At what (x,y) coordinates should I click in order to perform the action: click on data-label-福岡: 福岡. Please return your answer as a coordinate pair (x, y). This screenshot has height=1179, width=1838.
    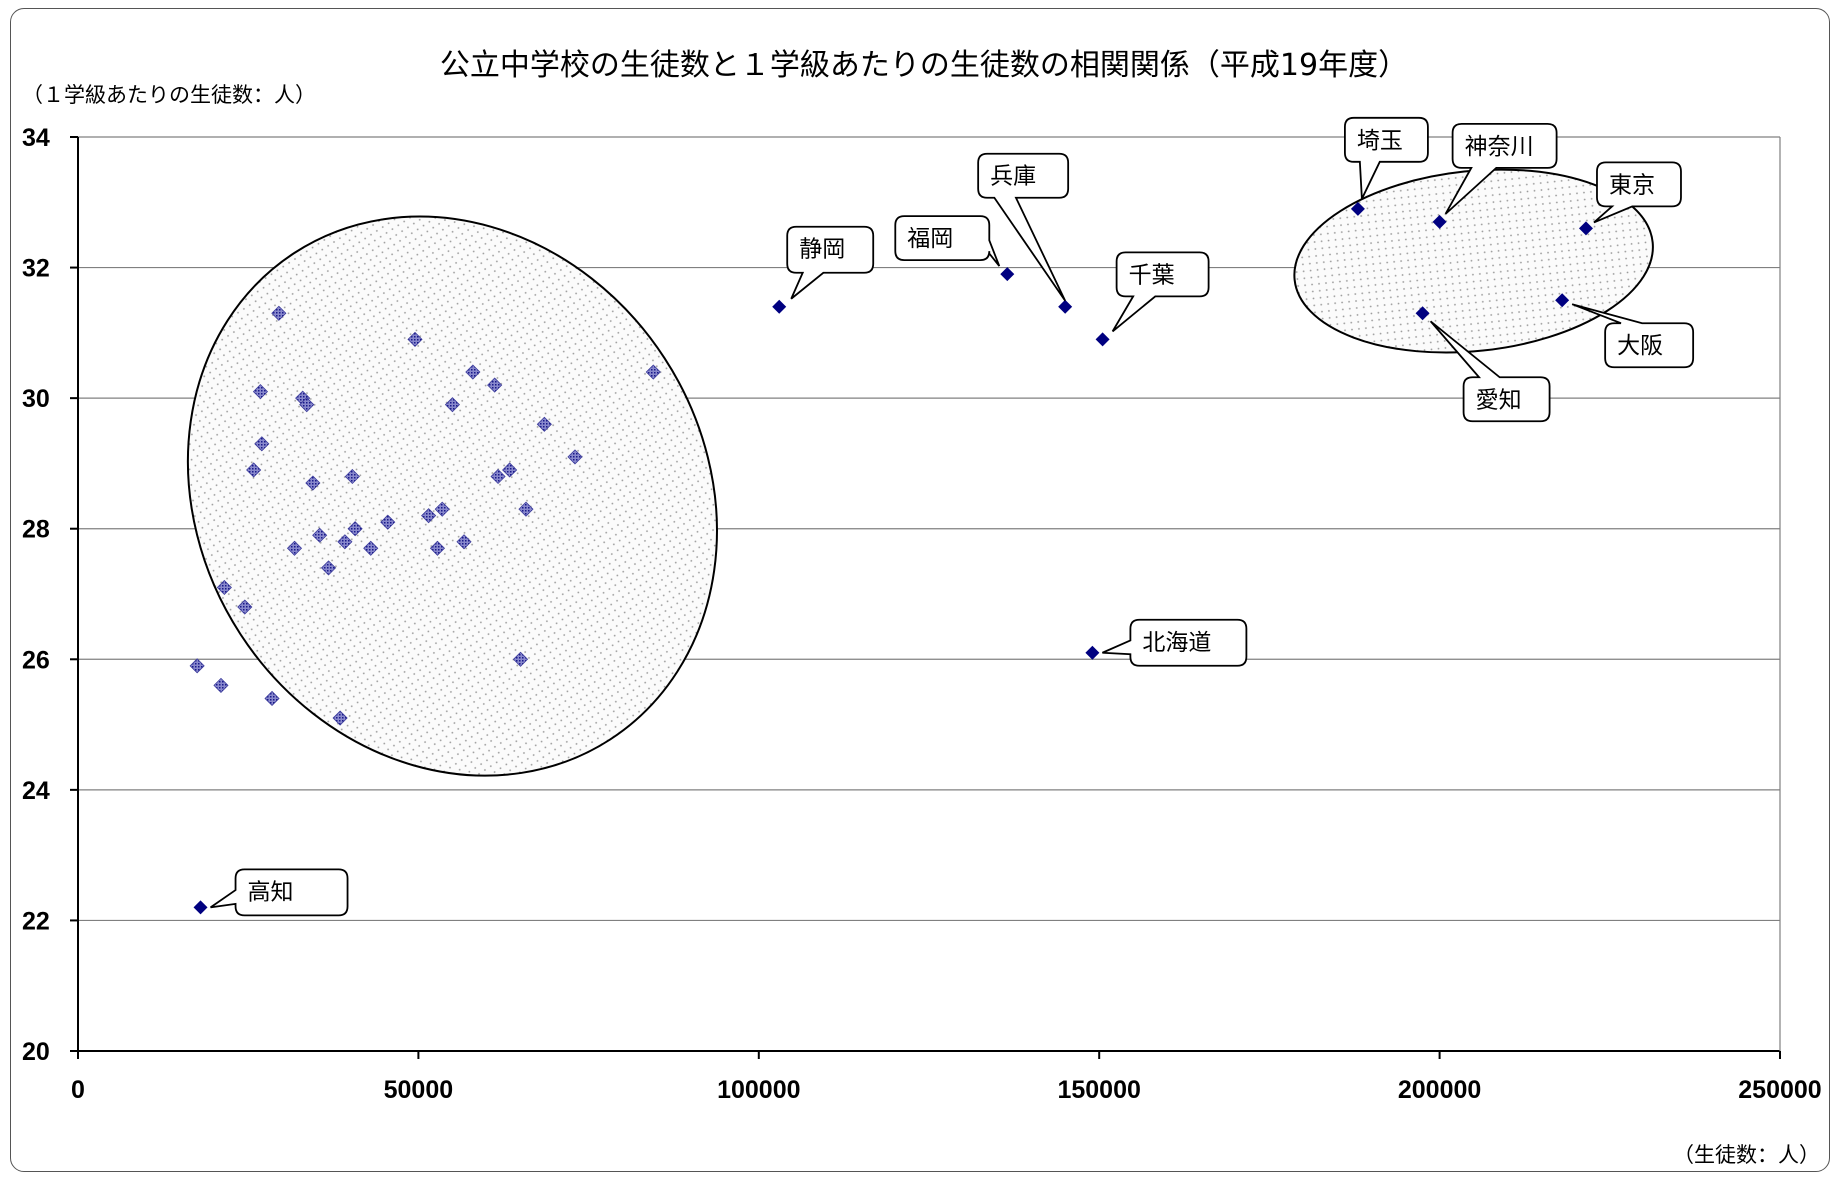
    Looking at the image, I should click on (930, 239).